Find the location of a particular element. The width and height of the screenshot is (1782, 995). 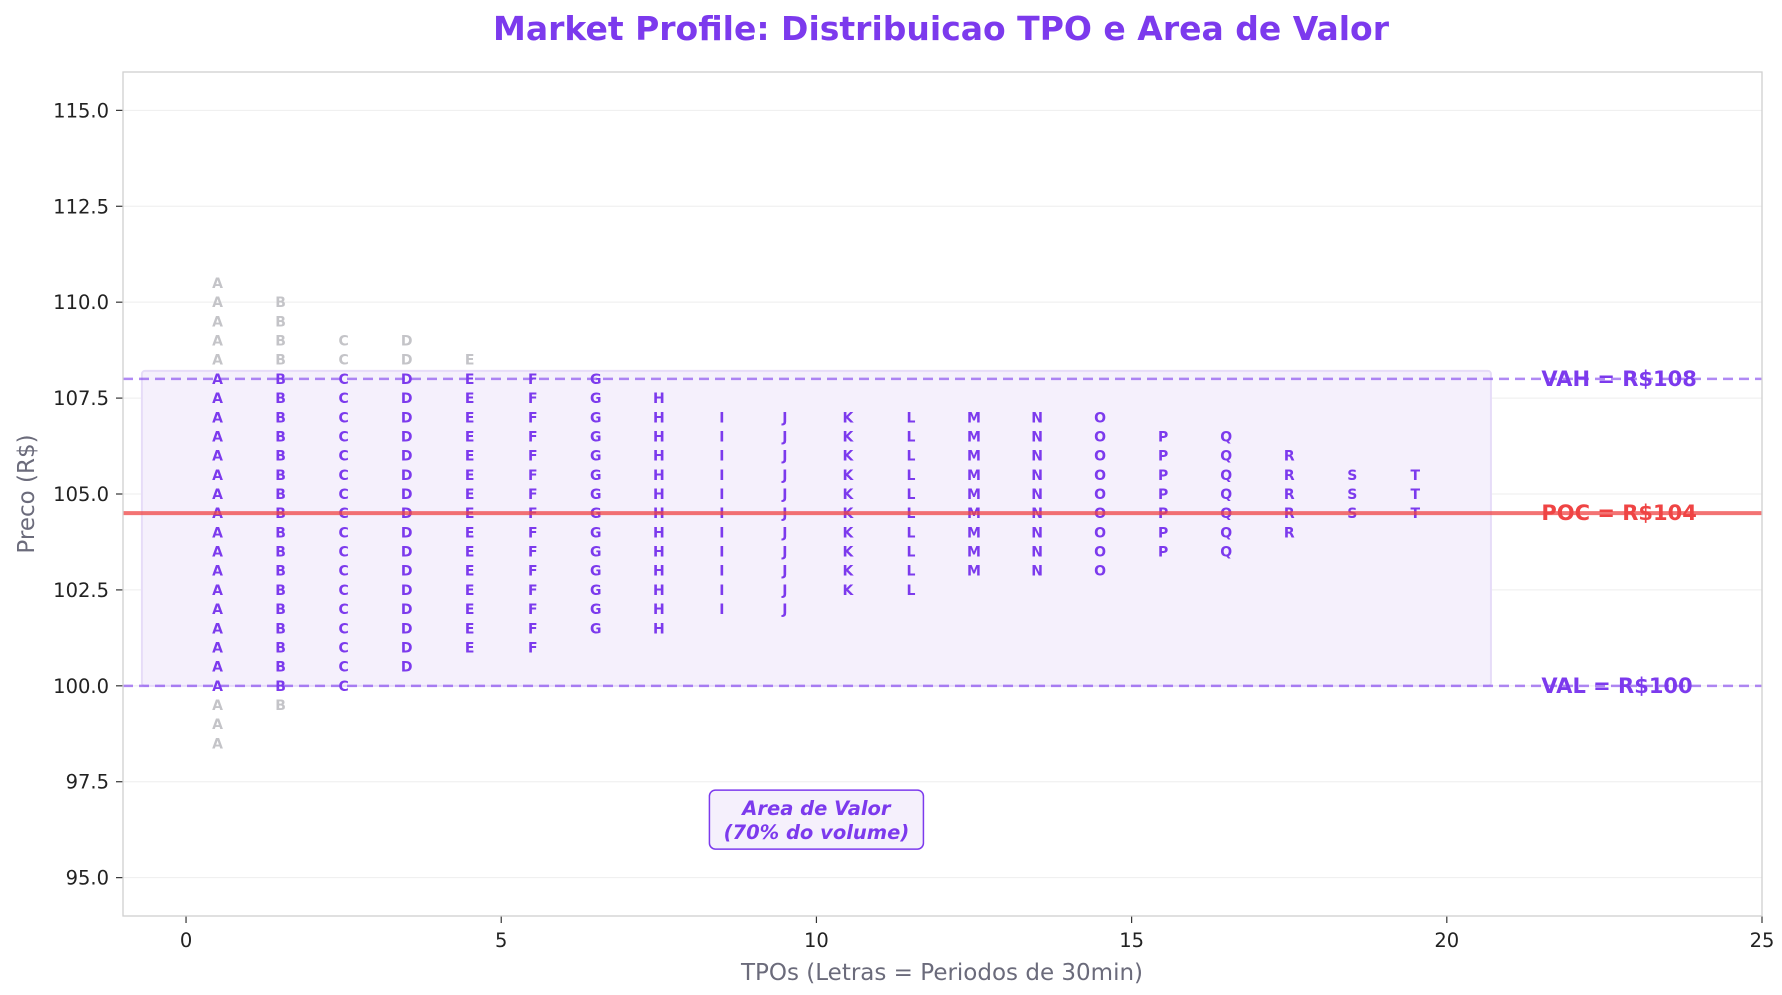

y-tick-label: 102.5 is located at coordinates (81, 590).